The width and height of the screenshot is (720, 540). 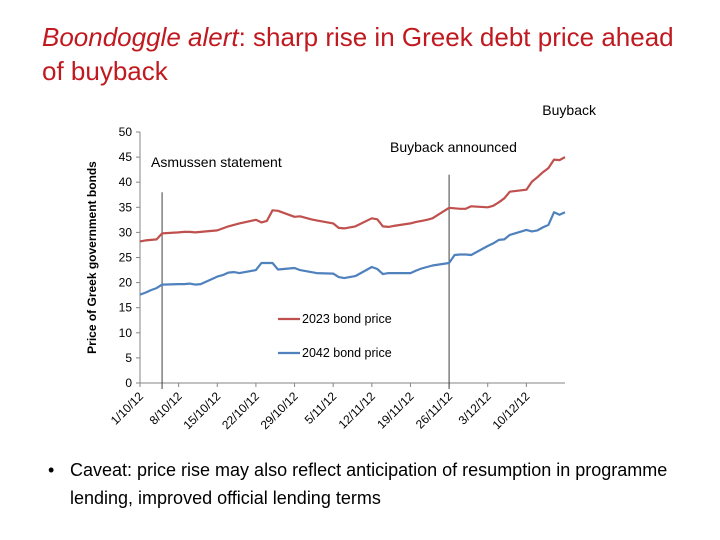 What do you see at coordinates (475, 408) in the screenshot?
I see `x-tick-label: 3/12/12` at bounding box center [475, 408].